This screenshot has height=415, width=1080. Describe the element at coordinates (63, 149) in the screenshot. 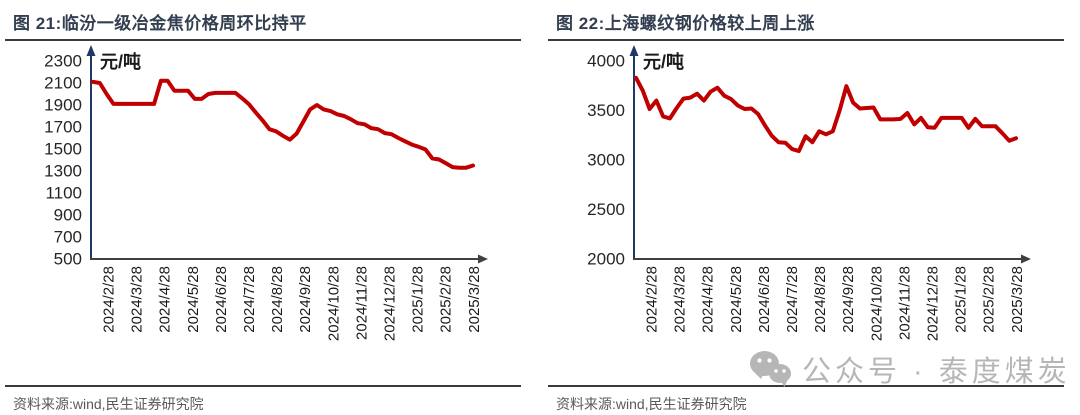

I see `y-tick-label: 1500` at that location.